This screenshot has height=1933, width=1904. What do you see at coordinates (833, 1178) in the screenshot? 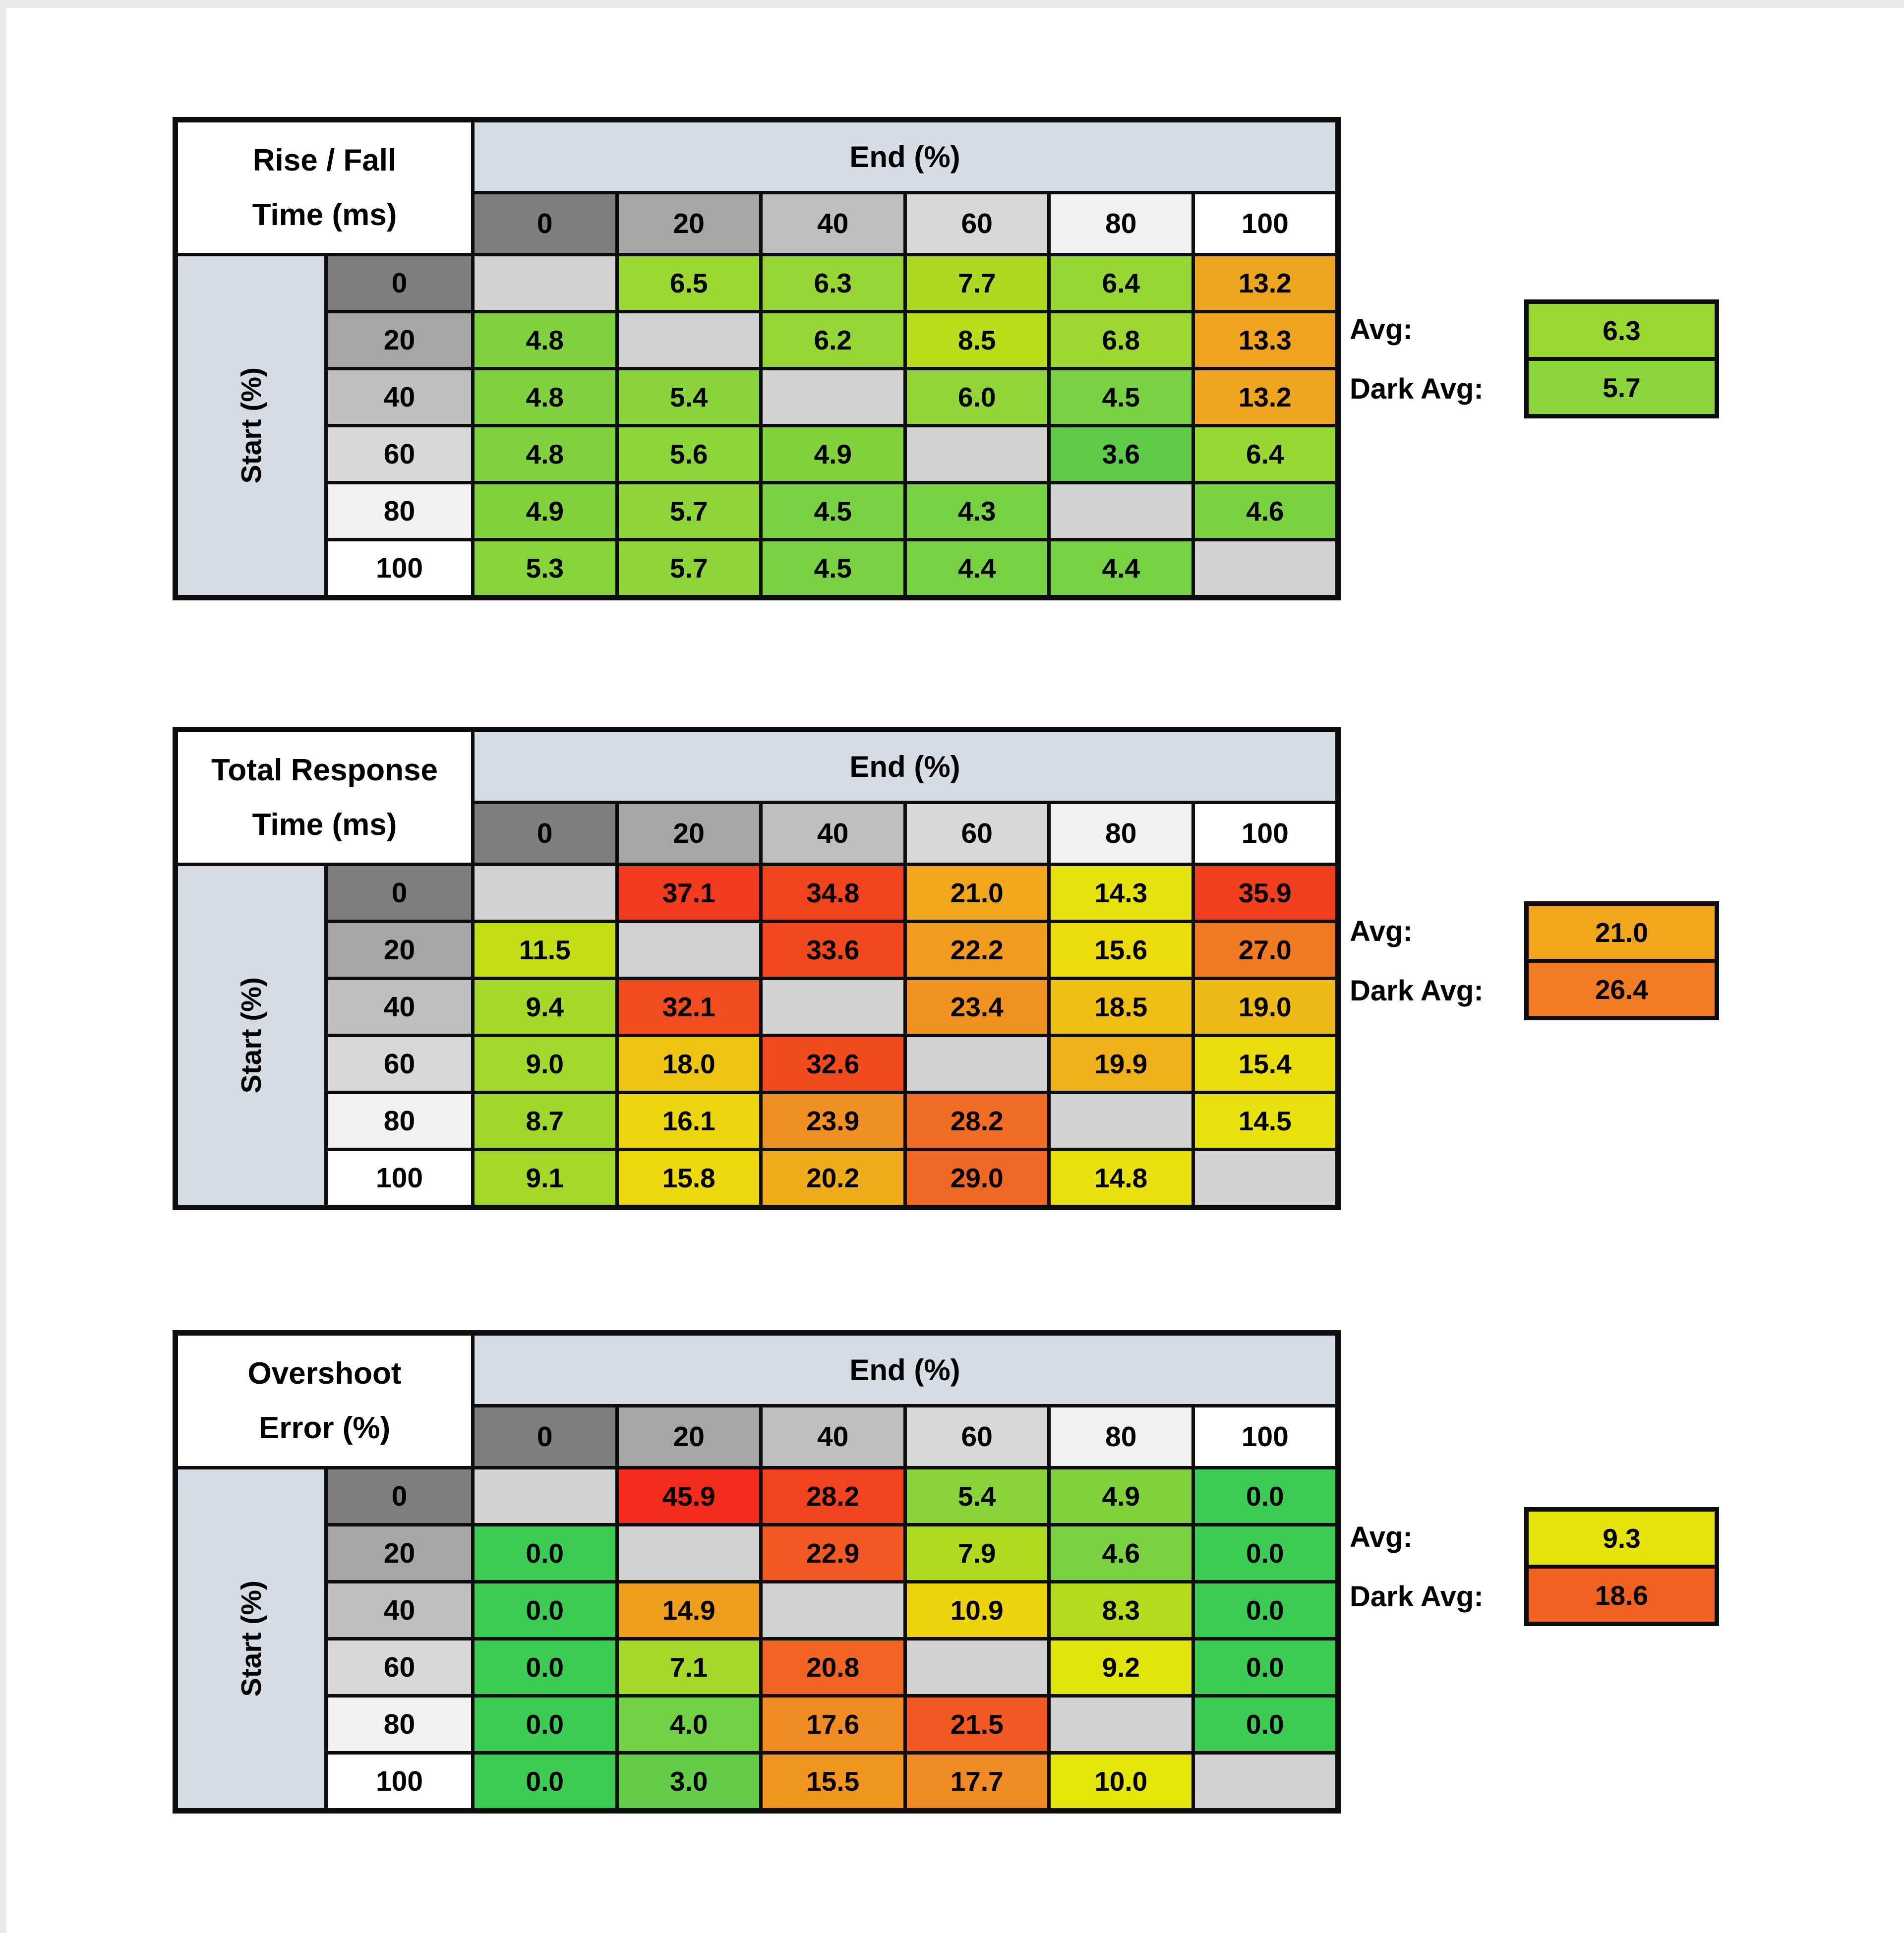
I see `heatmap-cell-r100-c40: 20.2` at bounding box center [833, 1178].